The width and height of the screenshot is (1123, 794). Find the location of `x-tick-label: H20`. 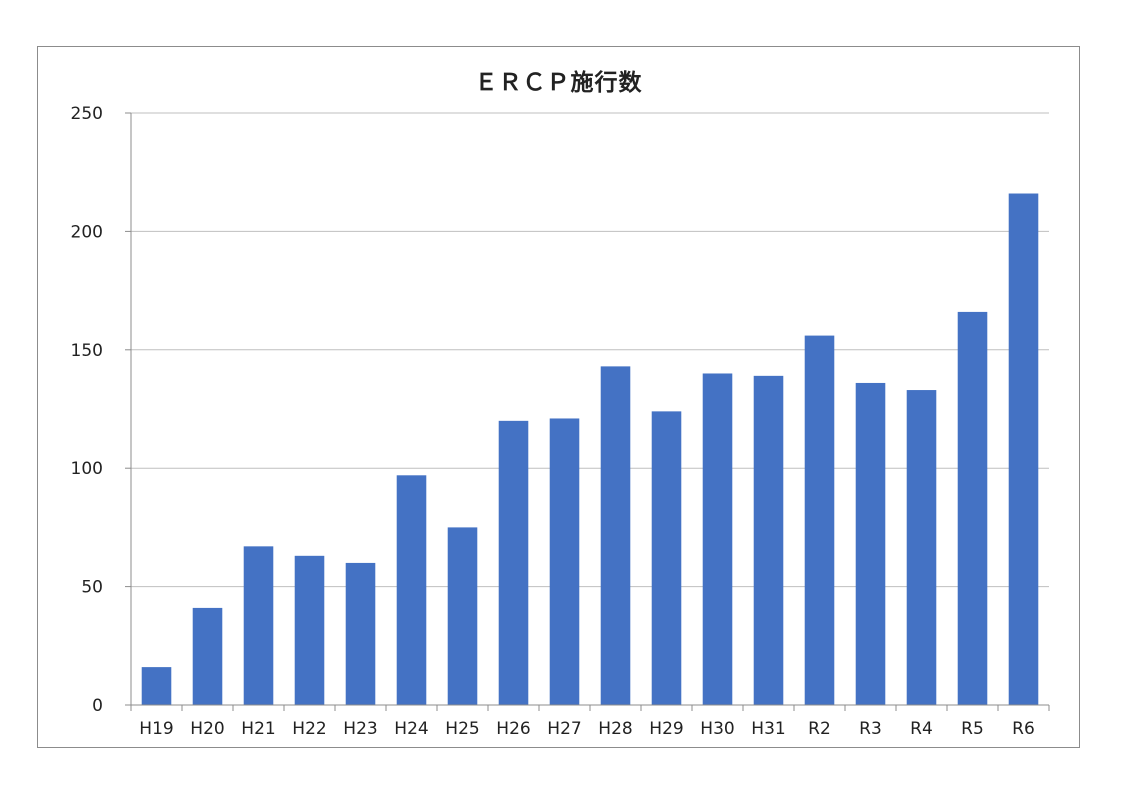

x-tick-label: H20 is located at coordinates (207, 729).